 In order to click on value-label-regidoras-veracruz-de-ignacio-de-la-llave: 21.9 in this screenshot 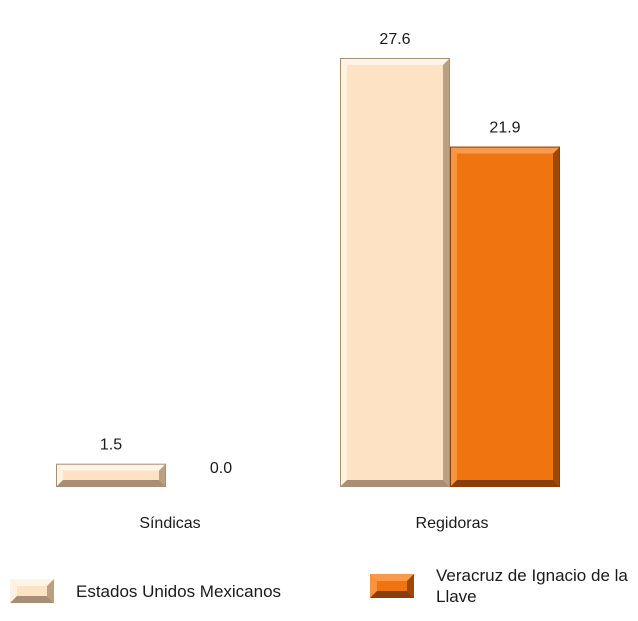, I will do `click(504, 128)`.